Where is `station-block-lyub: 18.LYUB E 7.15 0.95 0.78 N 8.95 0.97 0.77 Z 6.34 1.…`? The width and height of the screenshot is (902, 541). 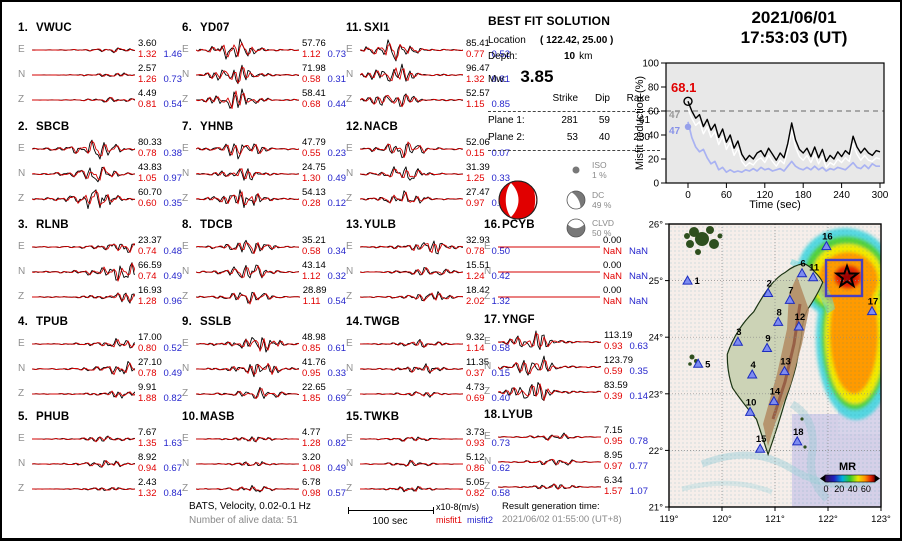
station-block-lyub: 18.LYUB E 7.15 0.95 0.78 N 8.95 0.97 0.77 Z 6.34 1.… is located at coordinates (566, 454).